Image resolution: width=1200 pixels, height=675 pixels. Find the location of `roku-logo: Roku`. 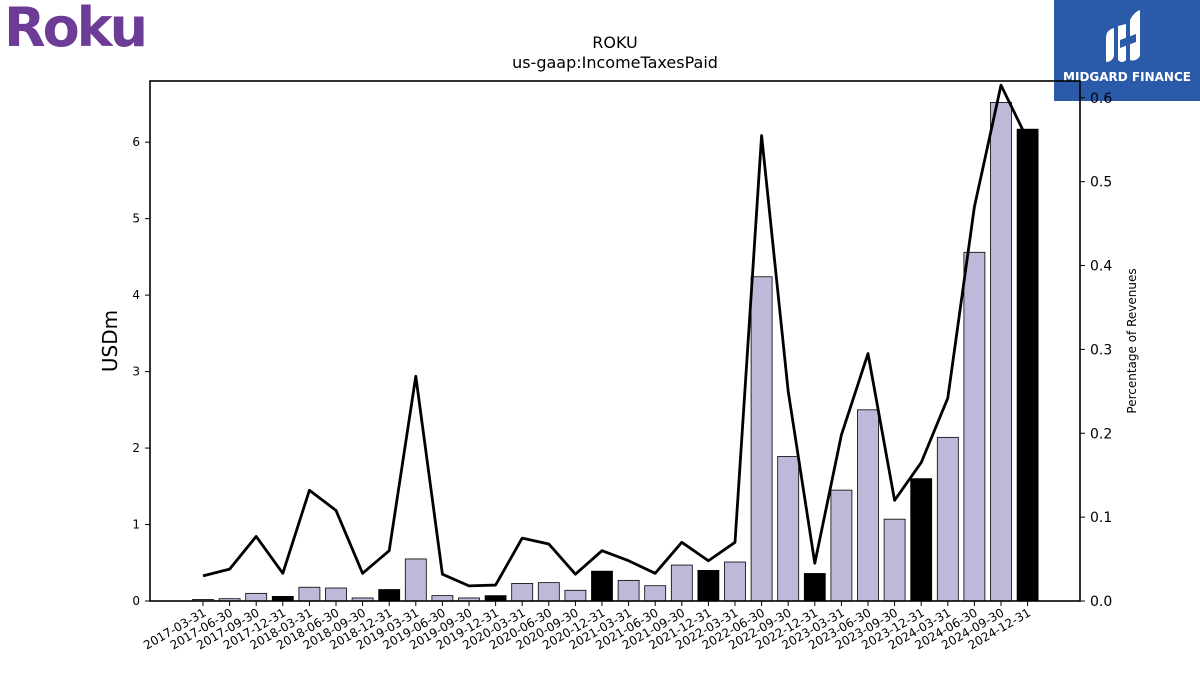

roku-logo: Roku is located at coordinates (76, 26).